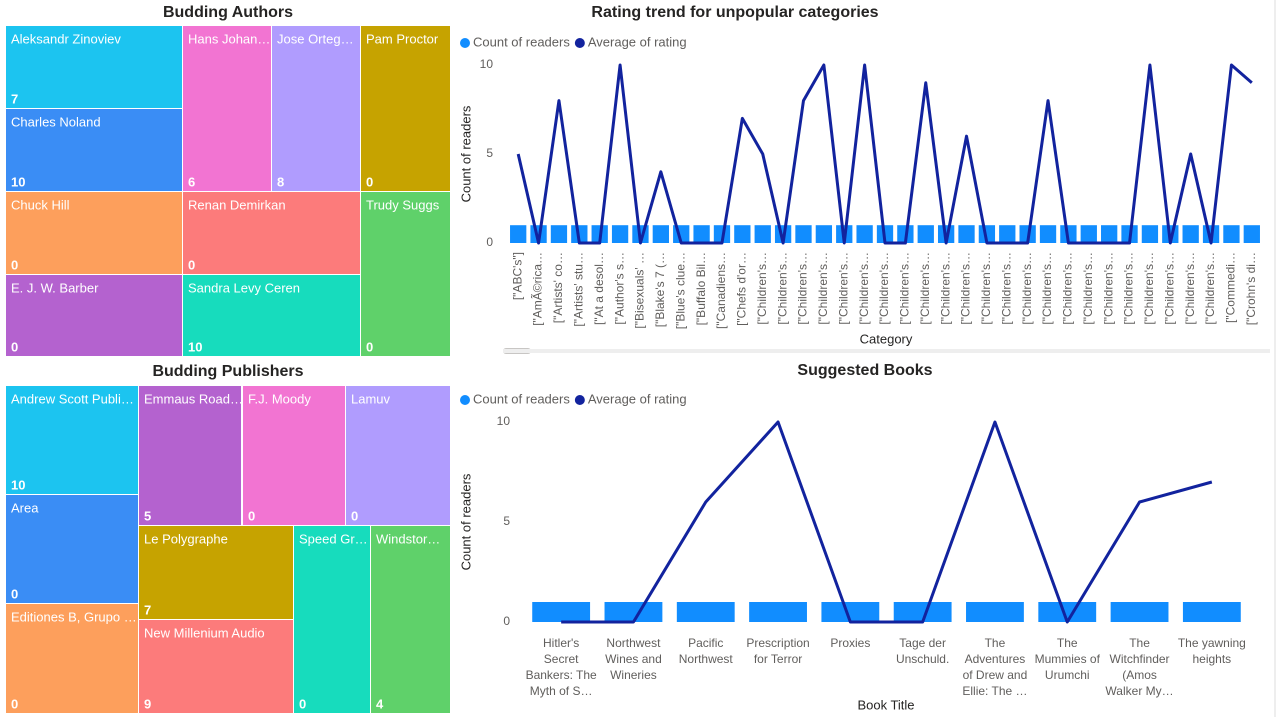 Image resolution: width=1280 pixels, height=717 pixels. What do you see at coordinates (56, 121) in the screenshot?
I see `tile-label: Charles Noland` at bounding box center [56, 121].